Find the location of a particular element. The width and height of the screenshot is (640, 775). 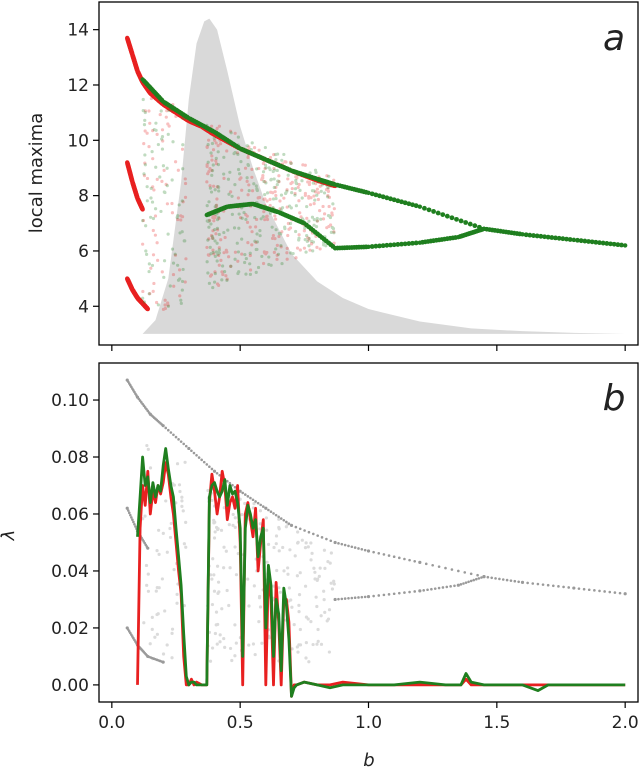

scatter-cloud is located at coordinates (238, 202).